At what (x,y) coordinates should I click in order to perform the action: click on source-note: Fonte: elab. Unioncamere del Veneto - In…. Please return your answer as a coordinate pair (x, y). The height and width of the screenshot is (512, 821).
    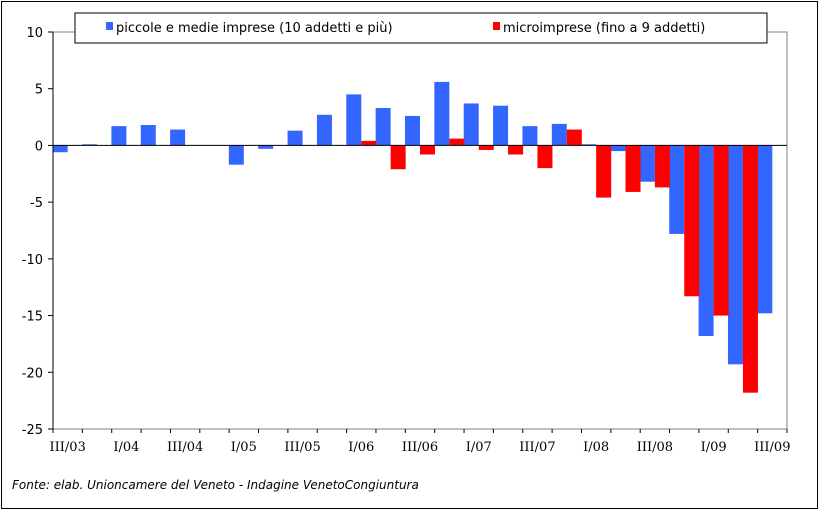
    Looking at the image, I should click on (215, 485).